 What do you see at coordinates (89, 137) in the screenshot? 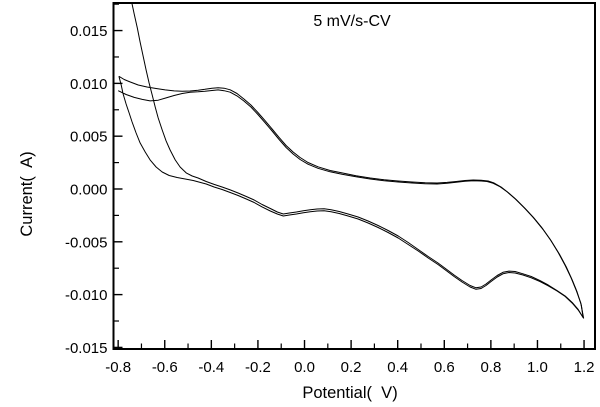
I see `y-tick-label: 0.005` at bounding box center [89, 137].